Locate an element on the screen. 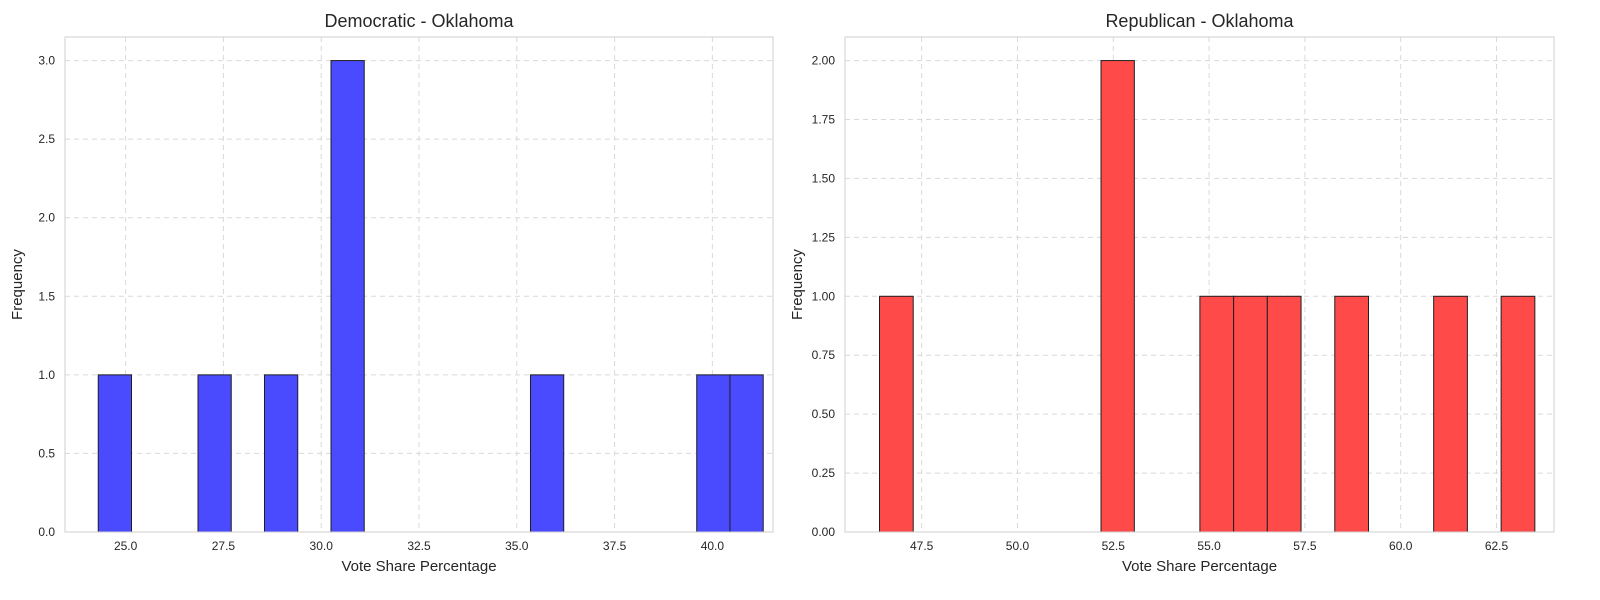 This screenshot has width=1600, height=600. chart-title: Republican - Oklahoma is located at coordinates (1199, 21).